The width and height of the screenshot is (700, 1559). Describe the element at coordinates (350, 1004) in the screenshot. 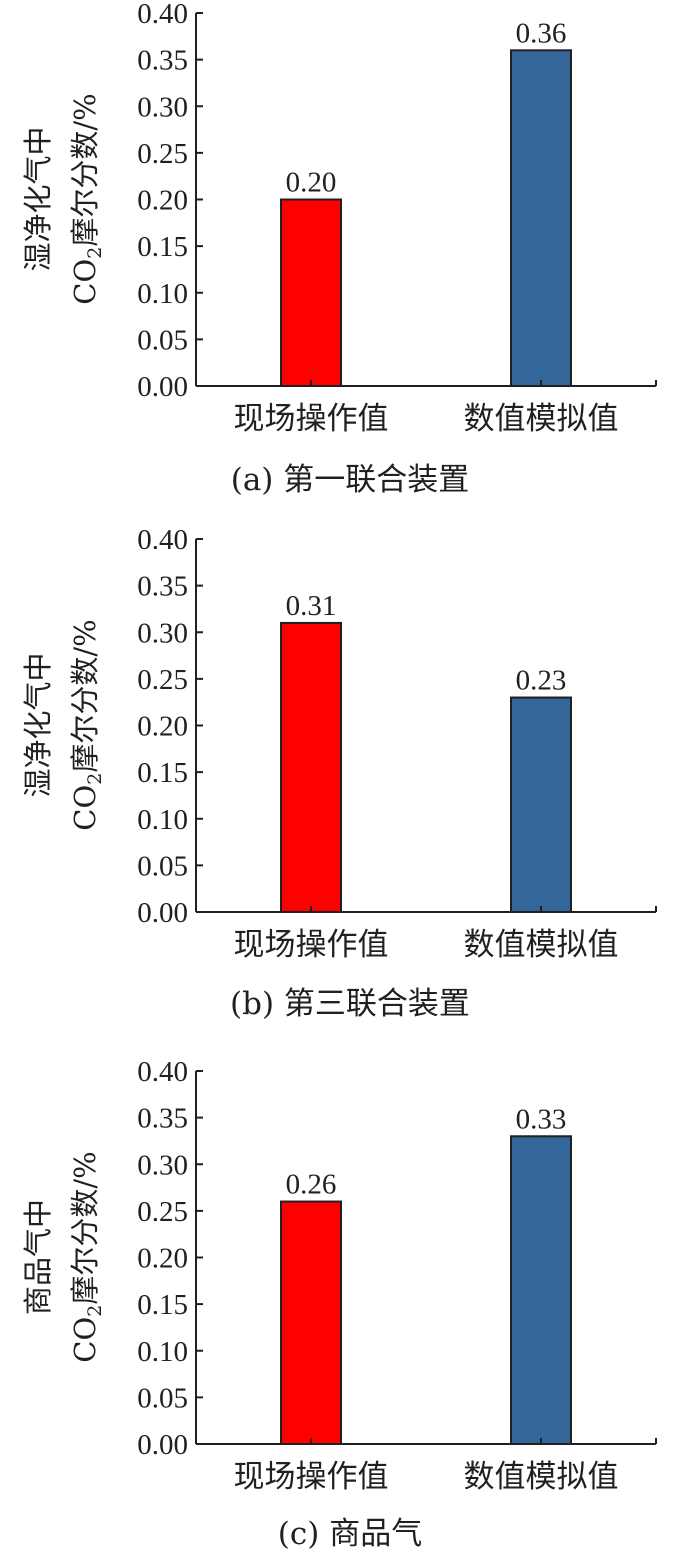

I see `caption-b: (b) 第三联合装置` at that location.